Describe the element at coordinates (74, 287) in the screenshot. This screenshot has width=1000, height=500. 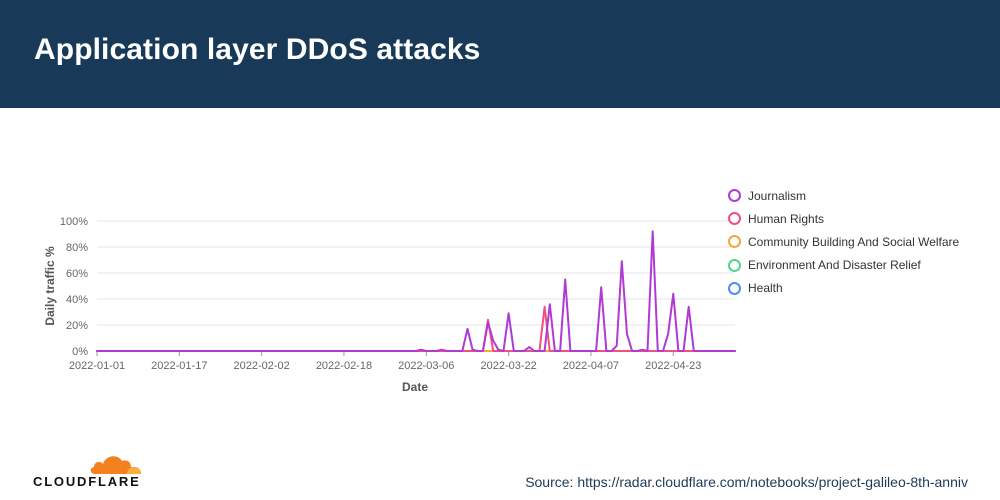
I see `y-axis-ticks: 0% 20% 40% 60% 80% 100%` at that location.